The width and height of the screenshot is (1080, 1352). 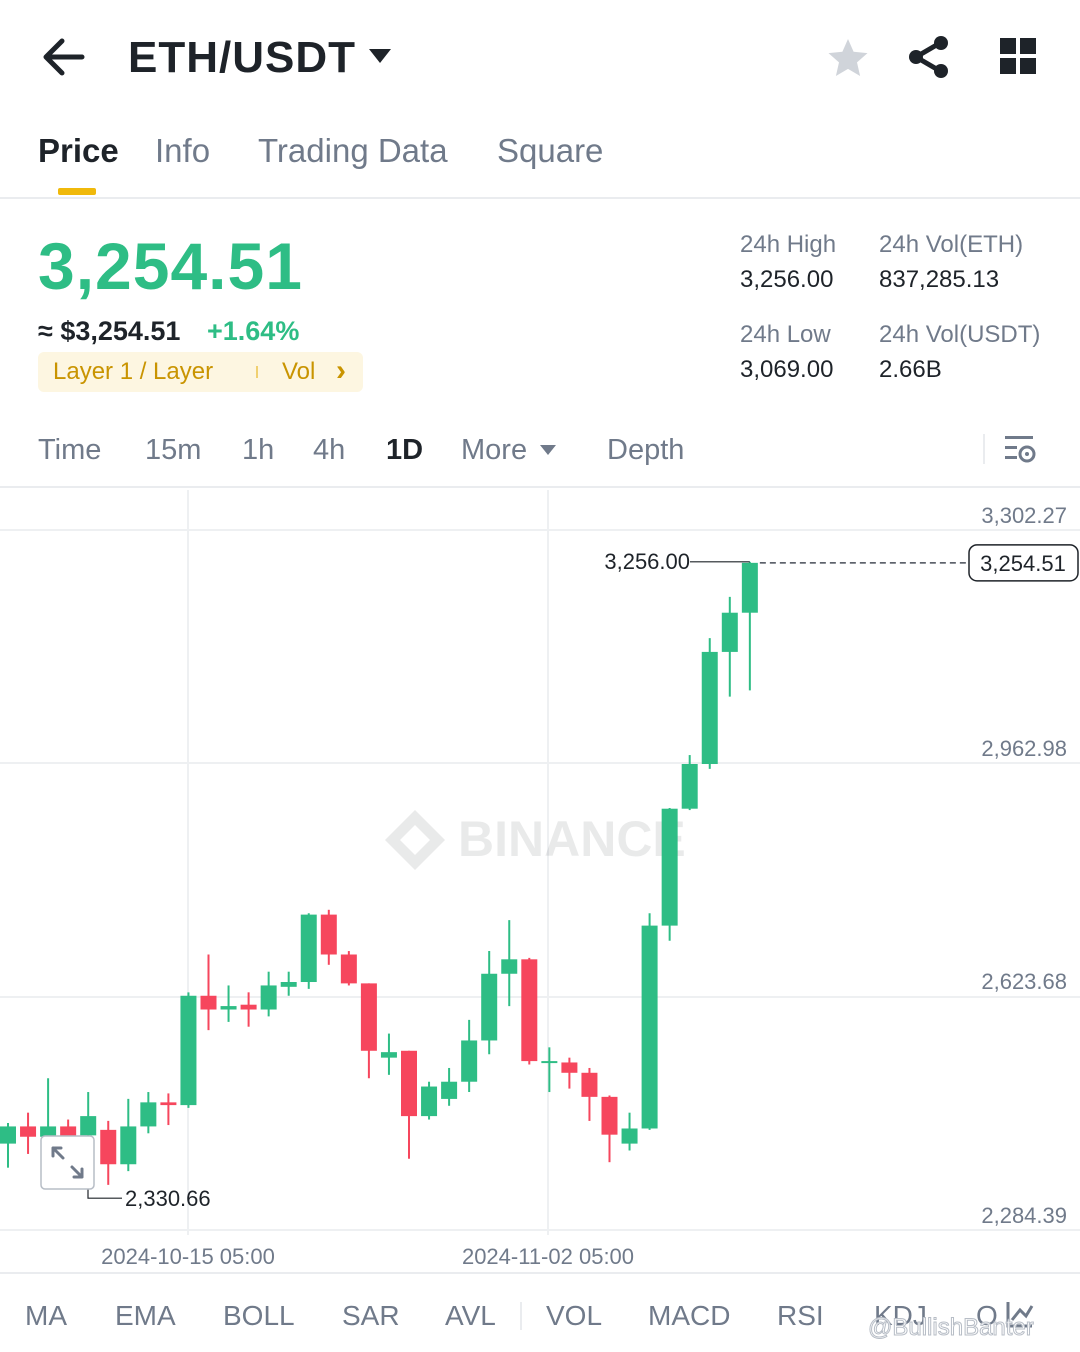 I want to click on interval-time: Time, so click(x=70, y=450).